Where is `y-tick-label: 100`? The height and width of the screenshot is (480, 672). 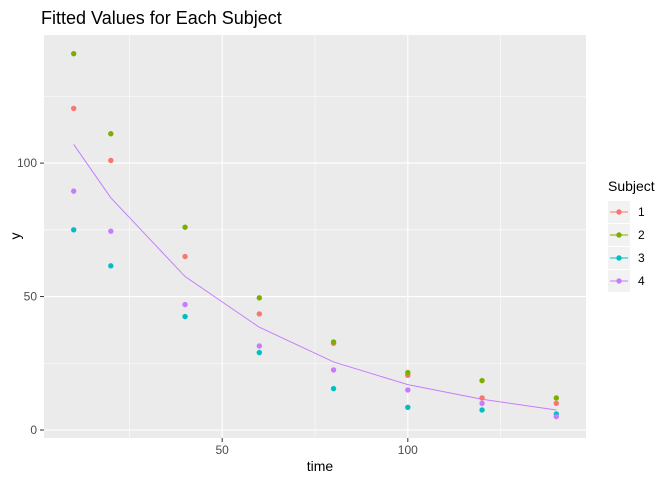 y-tick-label: 100 is located at coordinates (27, 163).